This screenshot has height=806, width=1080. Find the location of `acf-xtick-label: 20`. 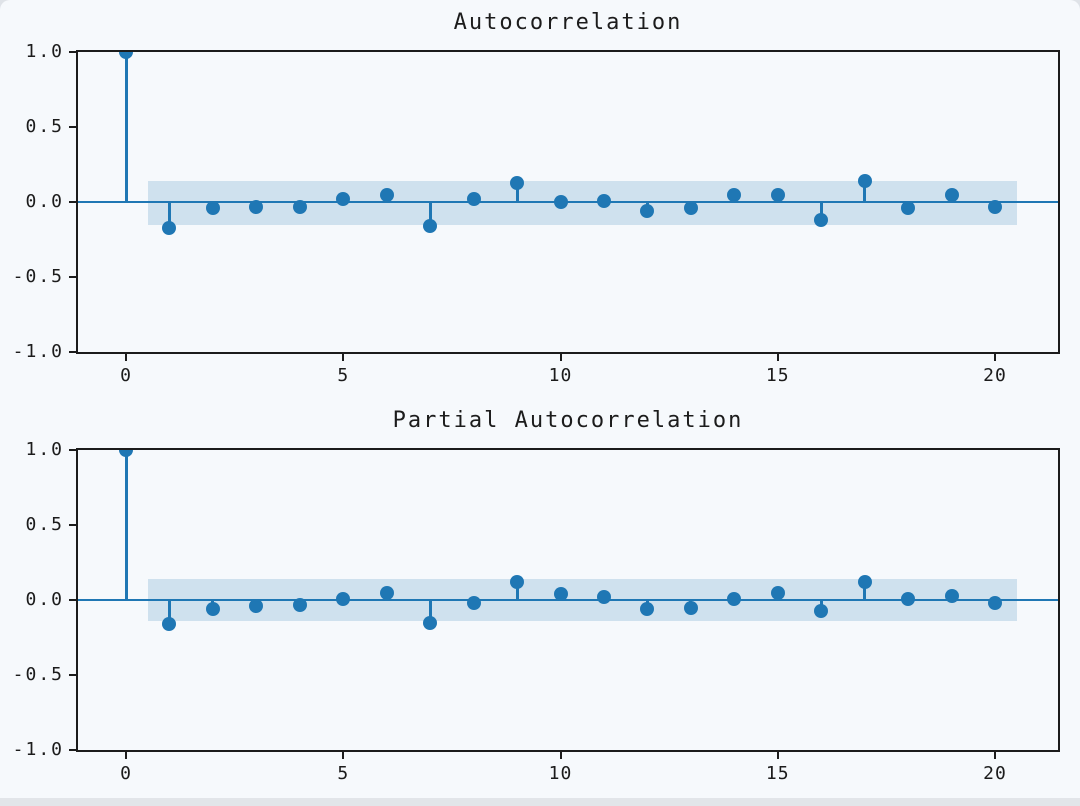

acf-xtick-label: 20 is located at coordinates (995, 375).